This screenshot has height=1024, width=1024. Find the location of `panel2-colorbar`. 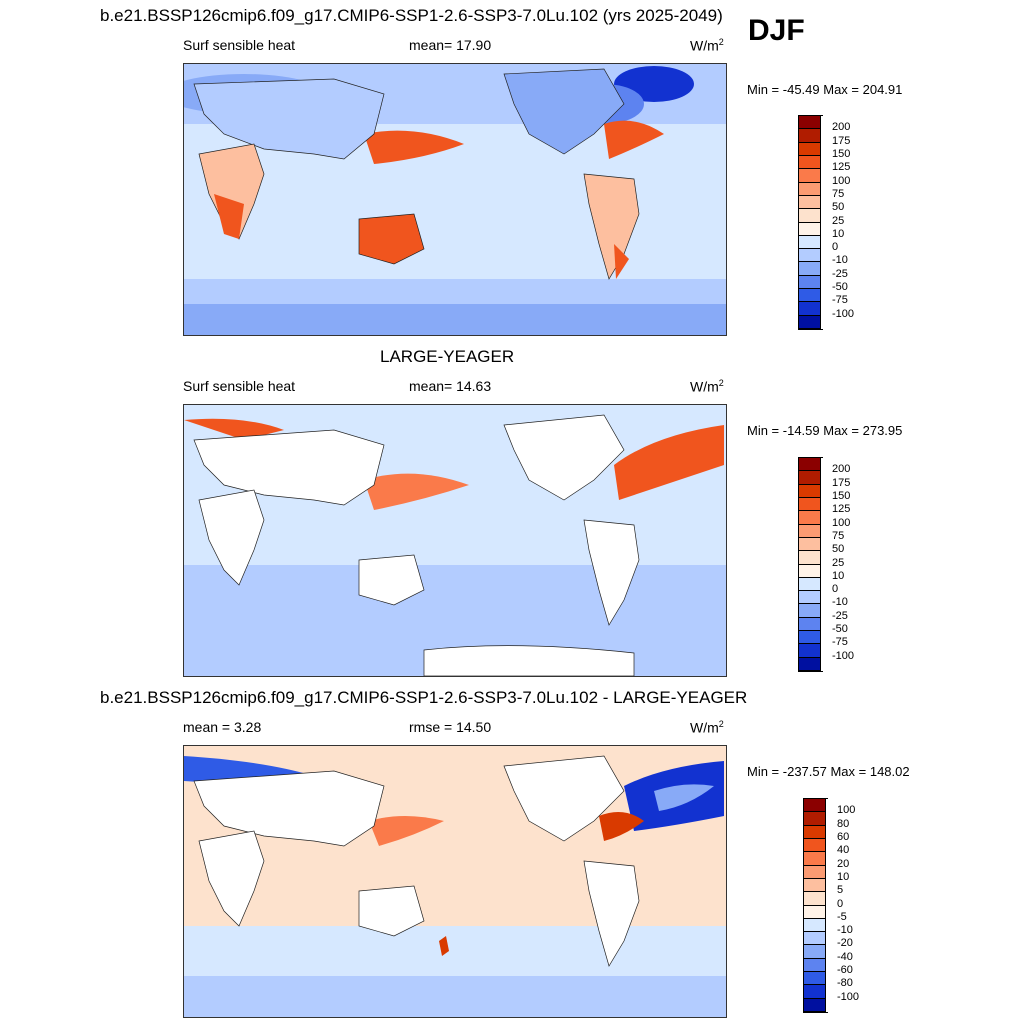

panel2-colorbar is located at coordinates (810, 564).